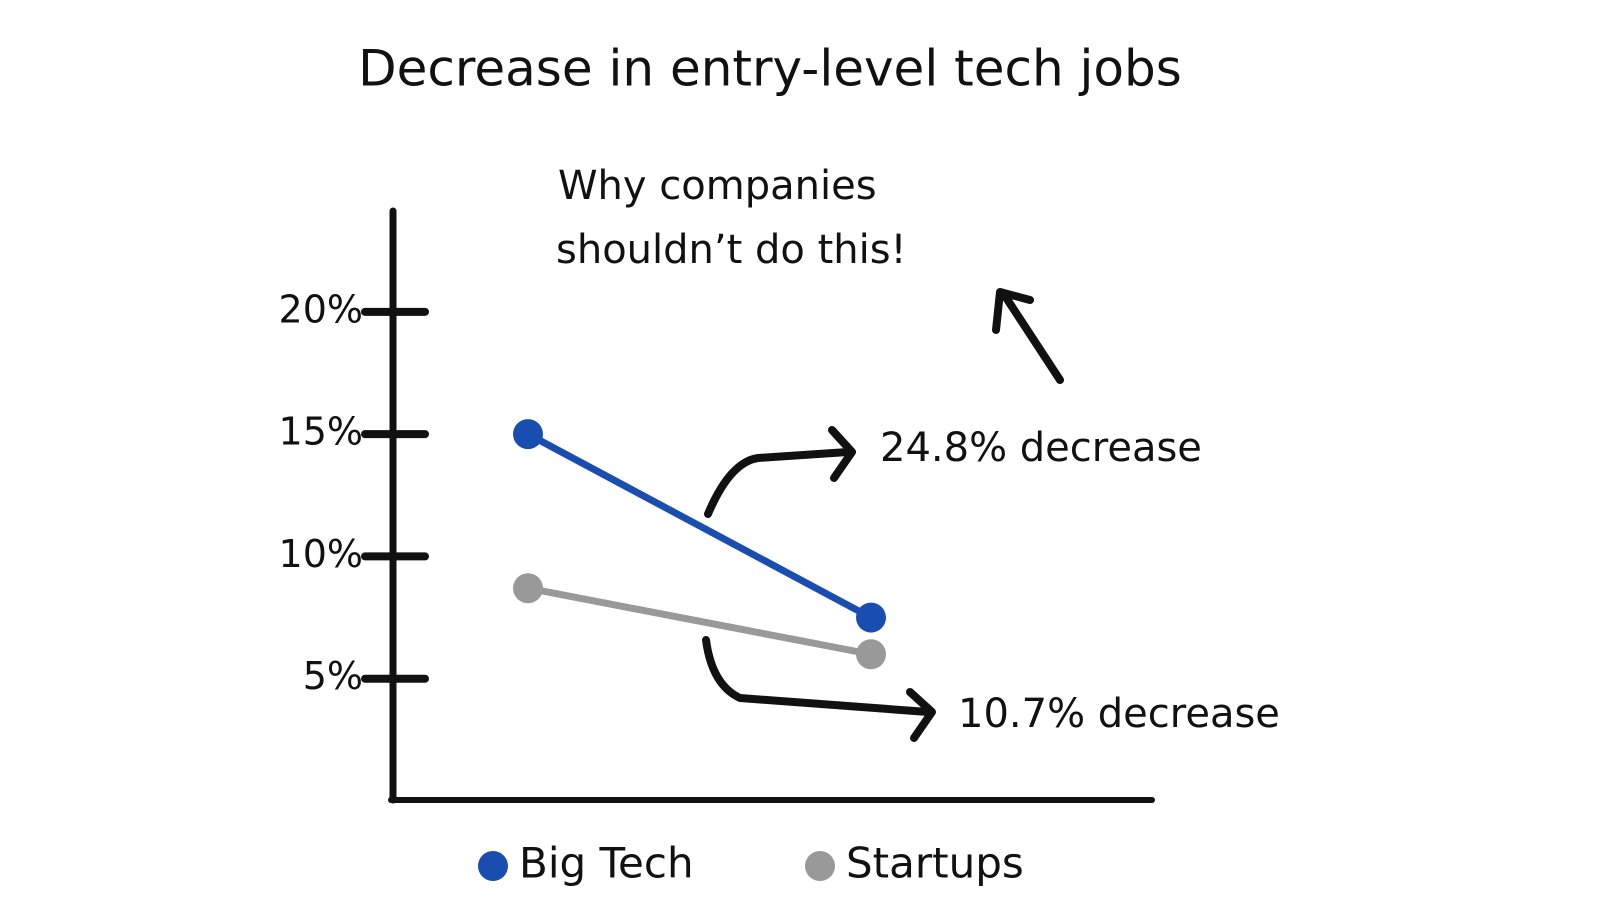 Image resolution: width=1600 pixels, height=912 pixels. I want to click on legend-label: Startups, so click(935, 863).